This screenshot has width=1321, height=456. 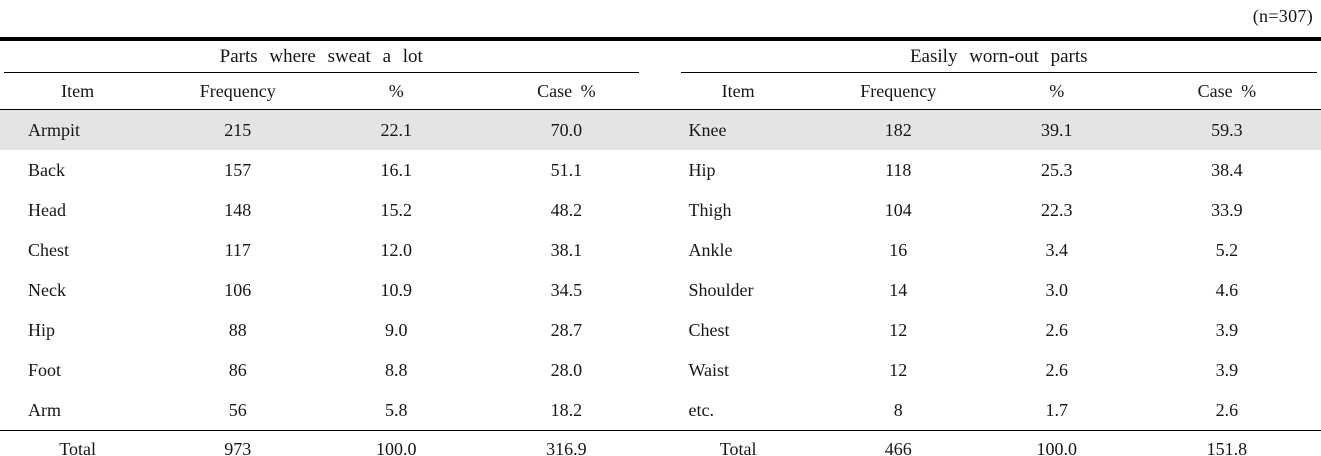 I want to click on cell-frequency: 104, so click(x=898, y=209).